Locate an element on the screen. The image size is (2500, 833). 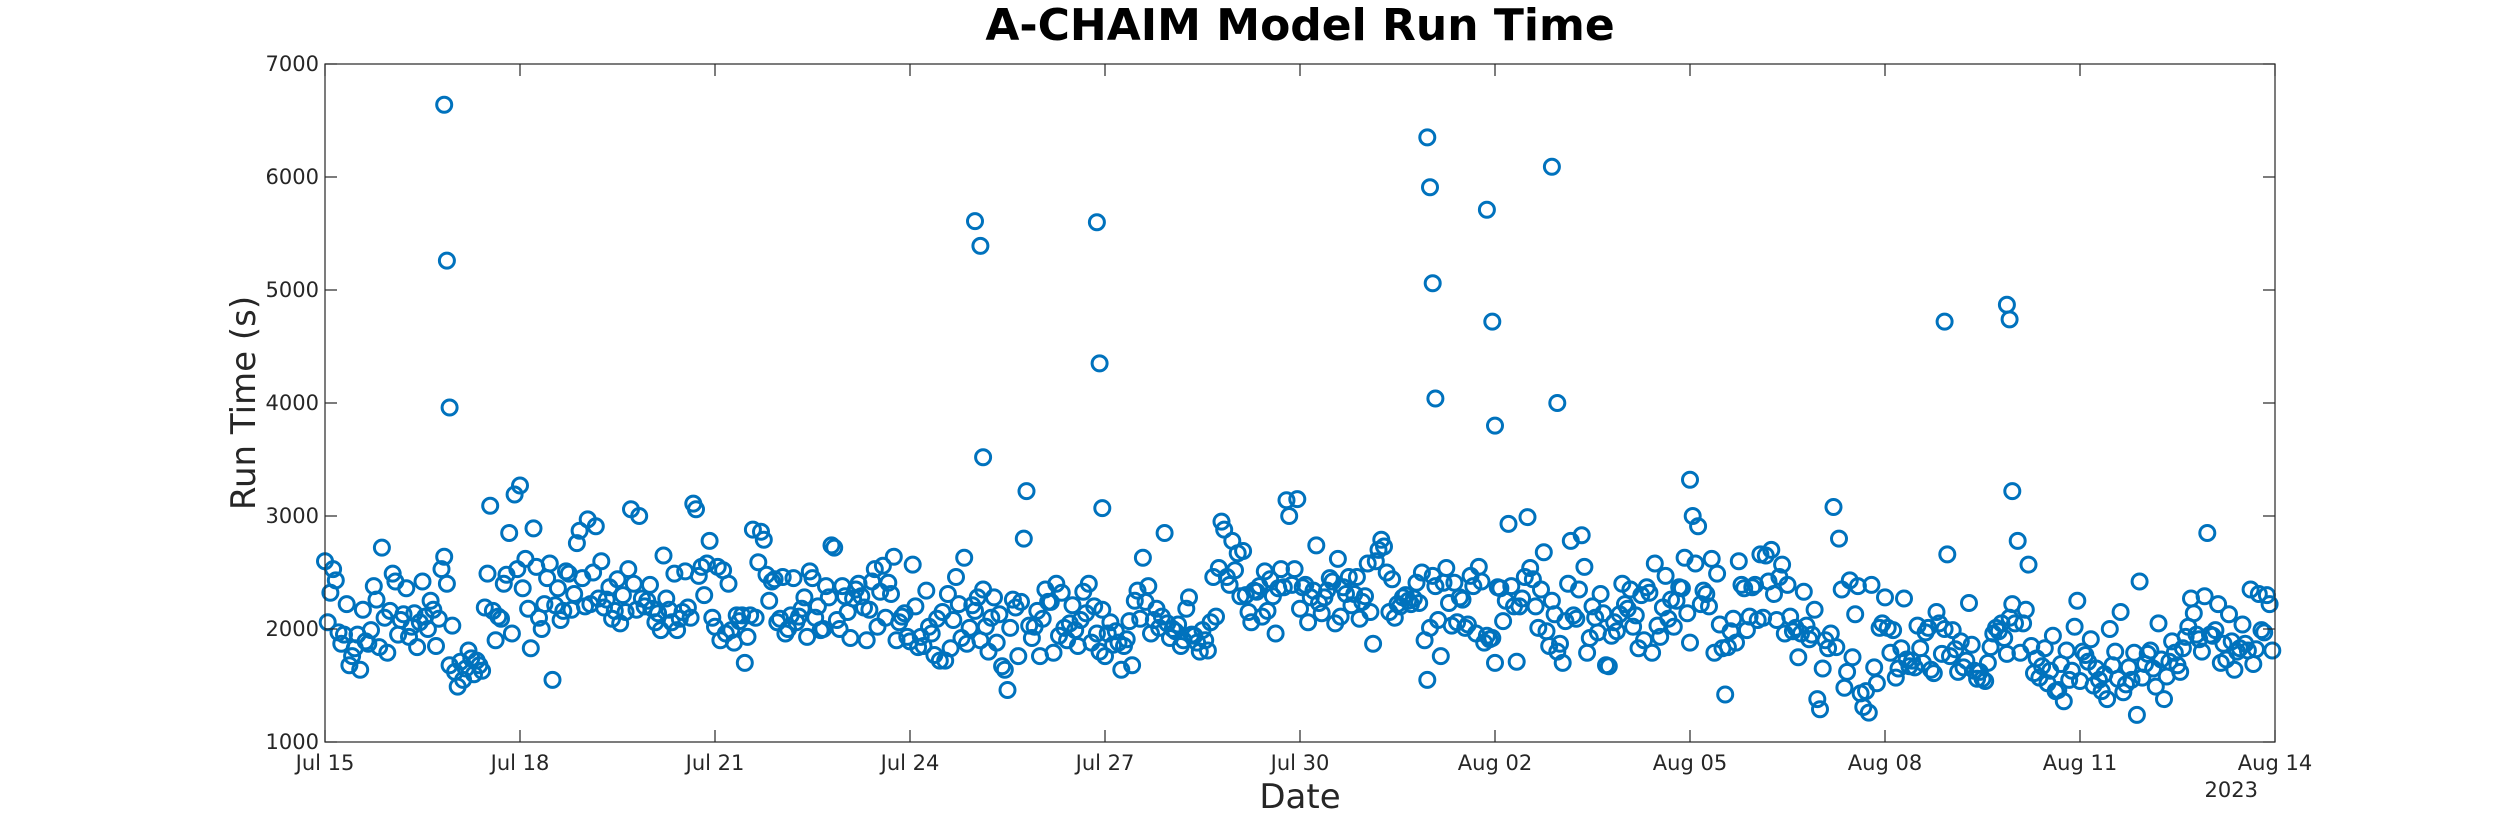
x-tick-label: Jul 24 is located at coordinates (909, 763).